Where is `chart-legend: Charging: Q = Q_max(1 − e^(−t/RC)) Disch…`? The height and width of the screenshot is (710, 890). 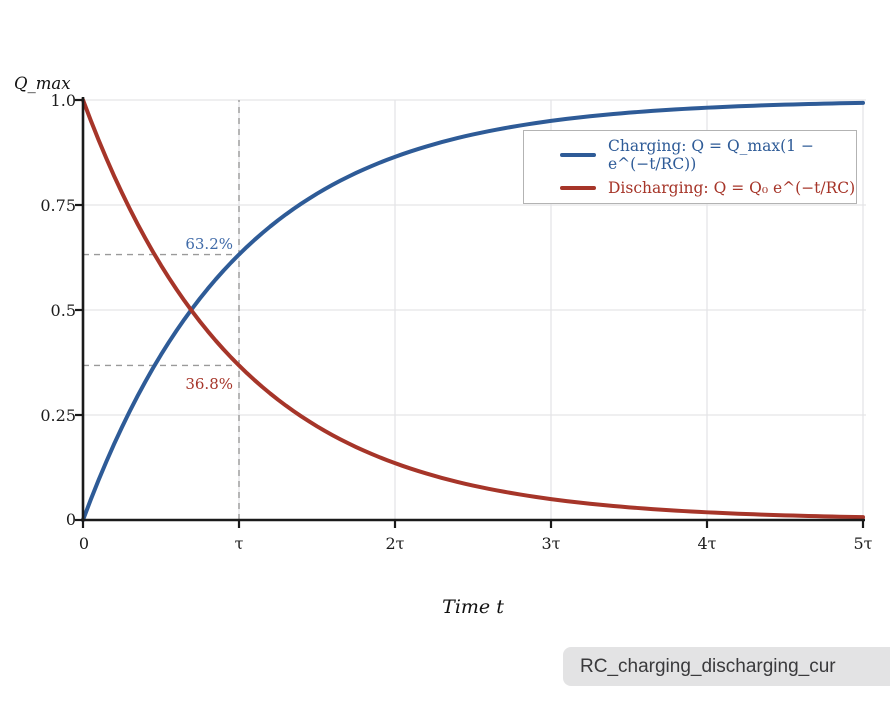
chart-legend: Charging: Q = Q_max(1 − e^(−t/RC)) Disch… is located at coordinates (690, 167).